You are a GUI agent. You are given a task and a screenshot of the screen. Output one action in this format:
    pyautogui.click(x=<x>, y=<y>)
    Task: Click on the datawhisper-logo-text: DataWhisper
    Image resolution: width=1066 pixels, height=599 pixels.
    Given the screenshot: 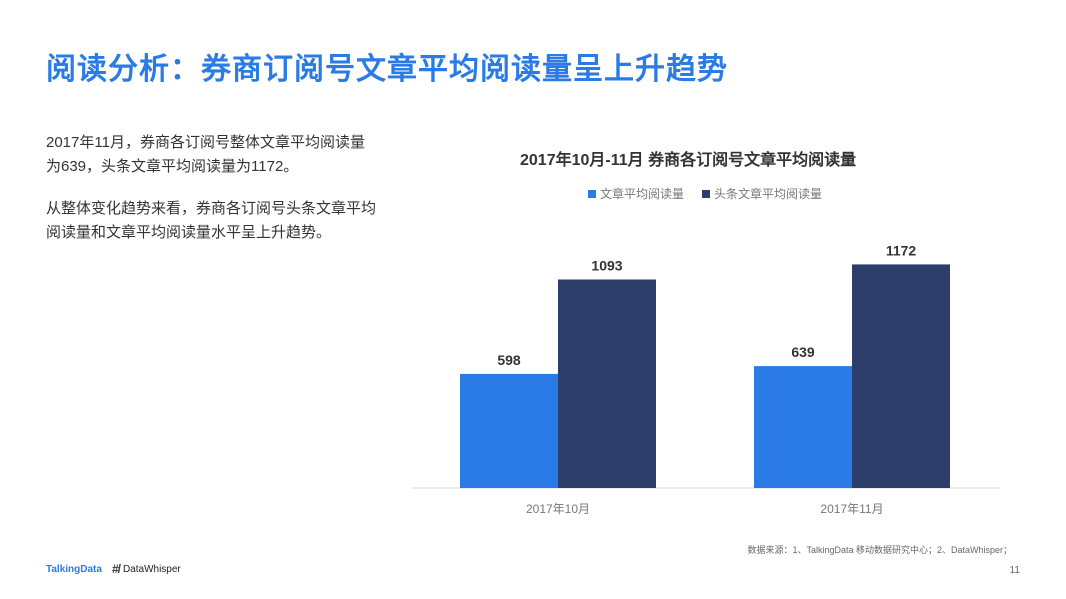 What is the action you would take?
    pyautogui.click(x=151, y=569)
    